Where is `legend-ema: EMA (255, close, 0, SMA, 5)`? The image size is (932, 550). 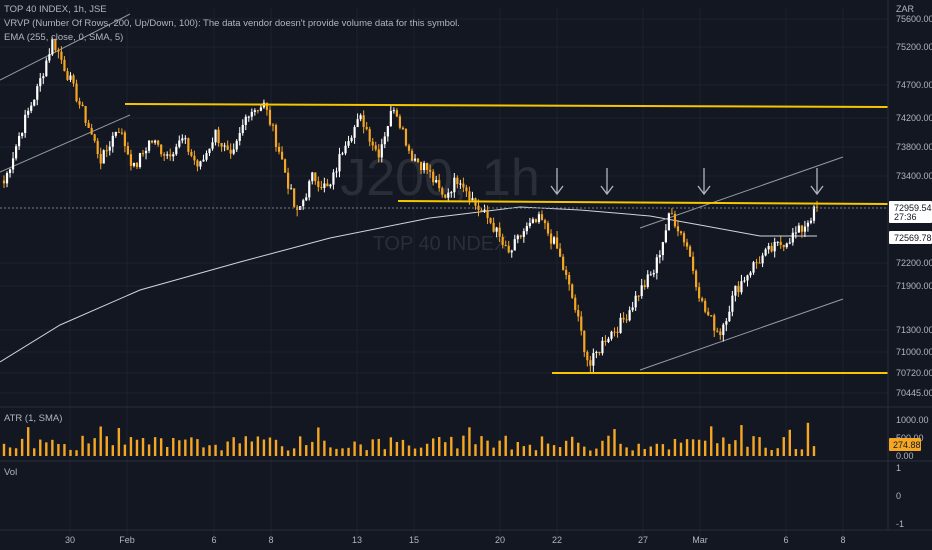 legend-ema: EMA (255, close, 0, SMA, 5) is located at coordinates (64, 37).